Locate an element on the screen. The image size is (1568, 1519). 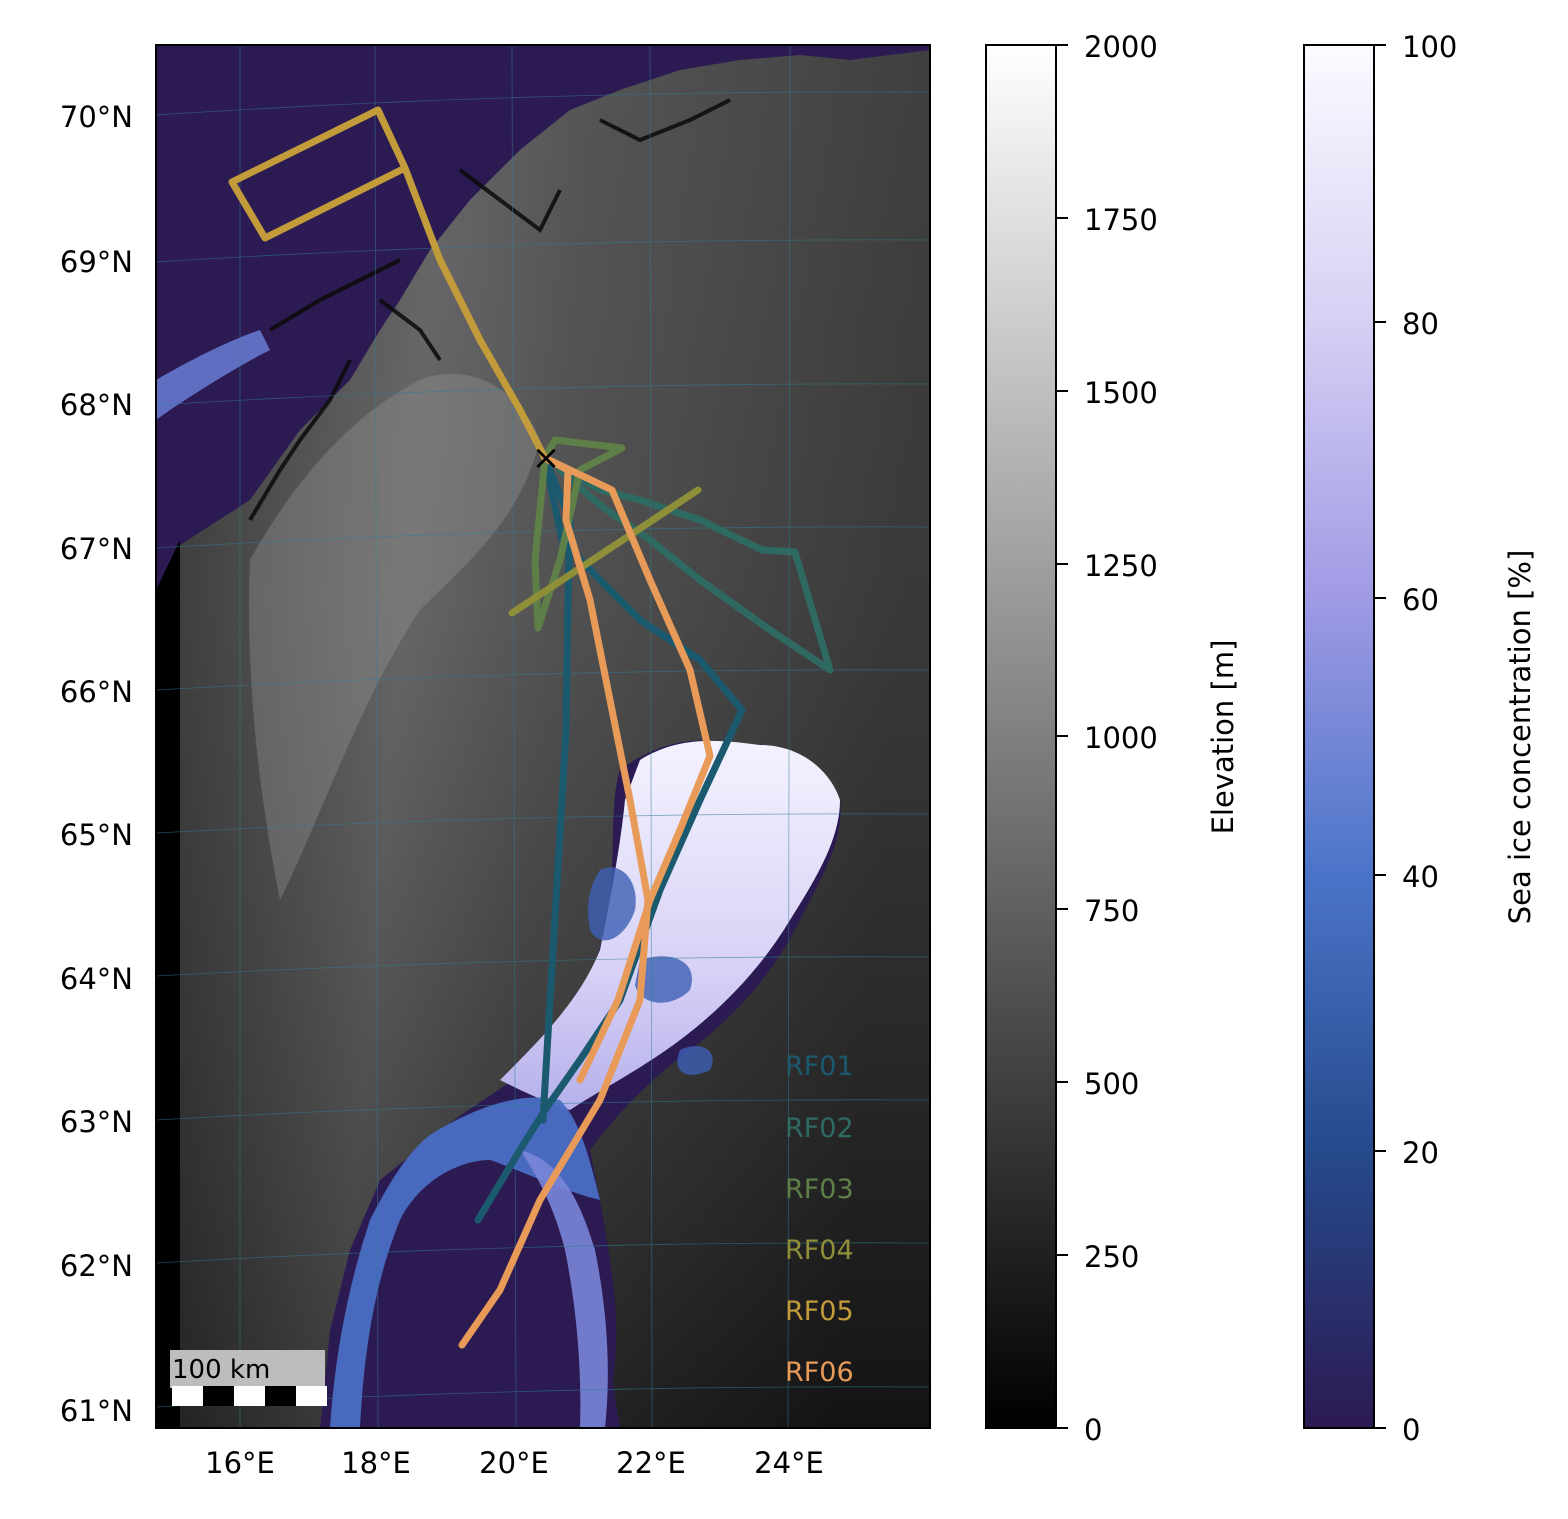
ice-tick-80: 80 is located at coordinates (1420, 324).